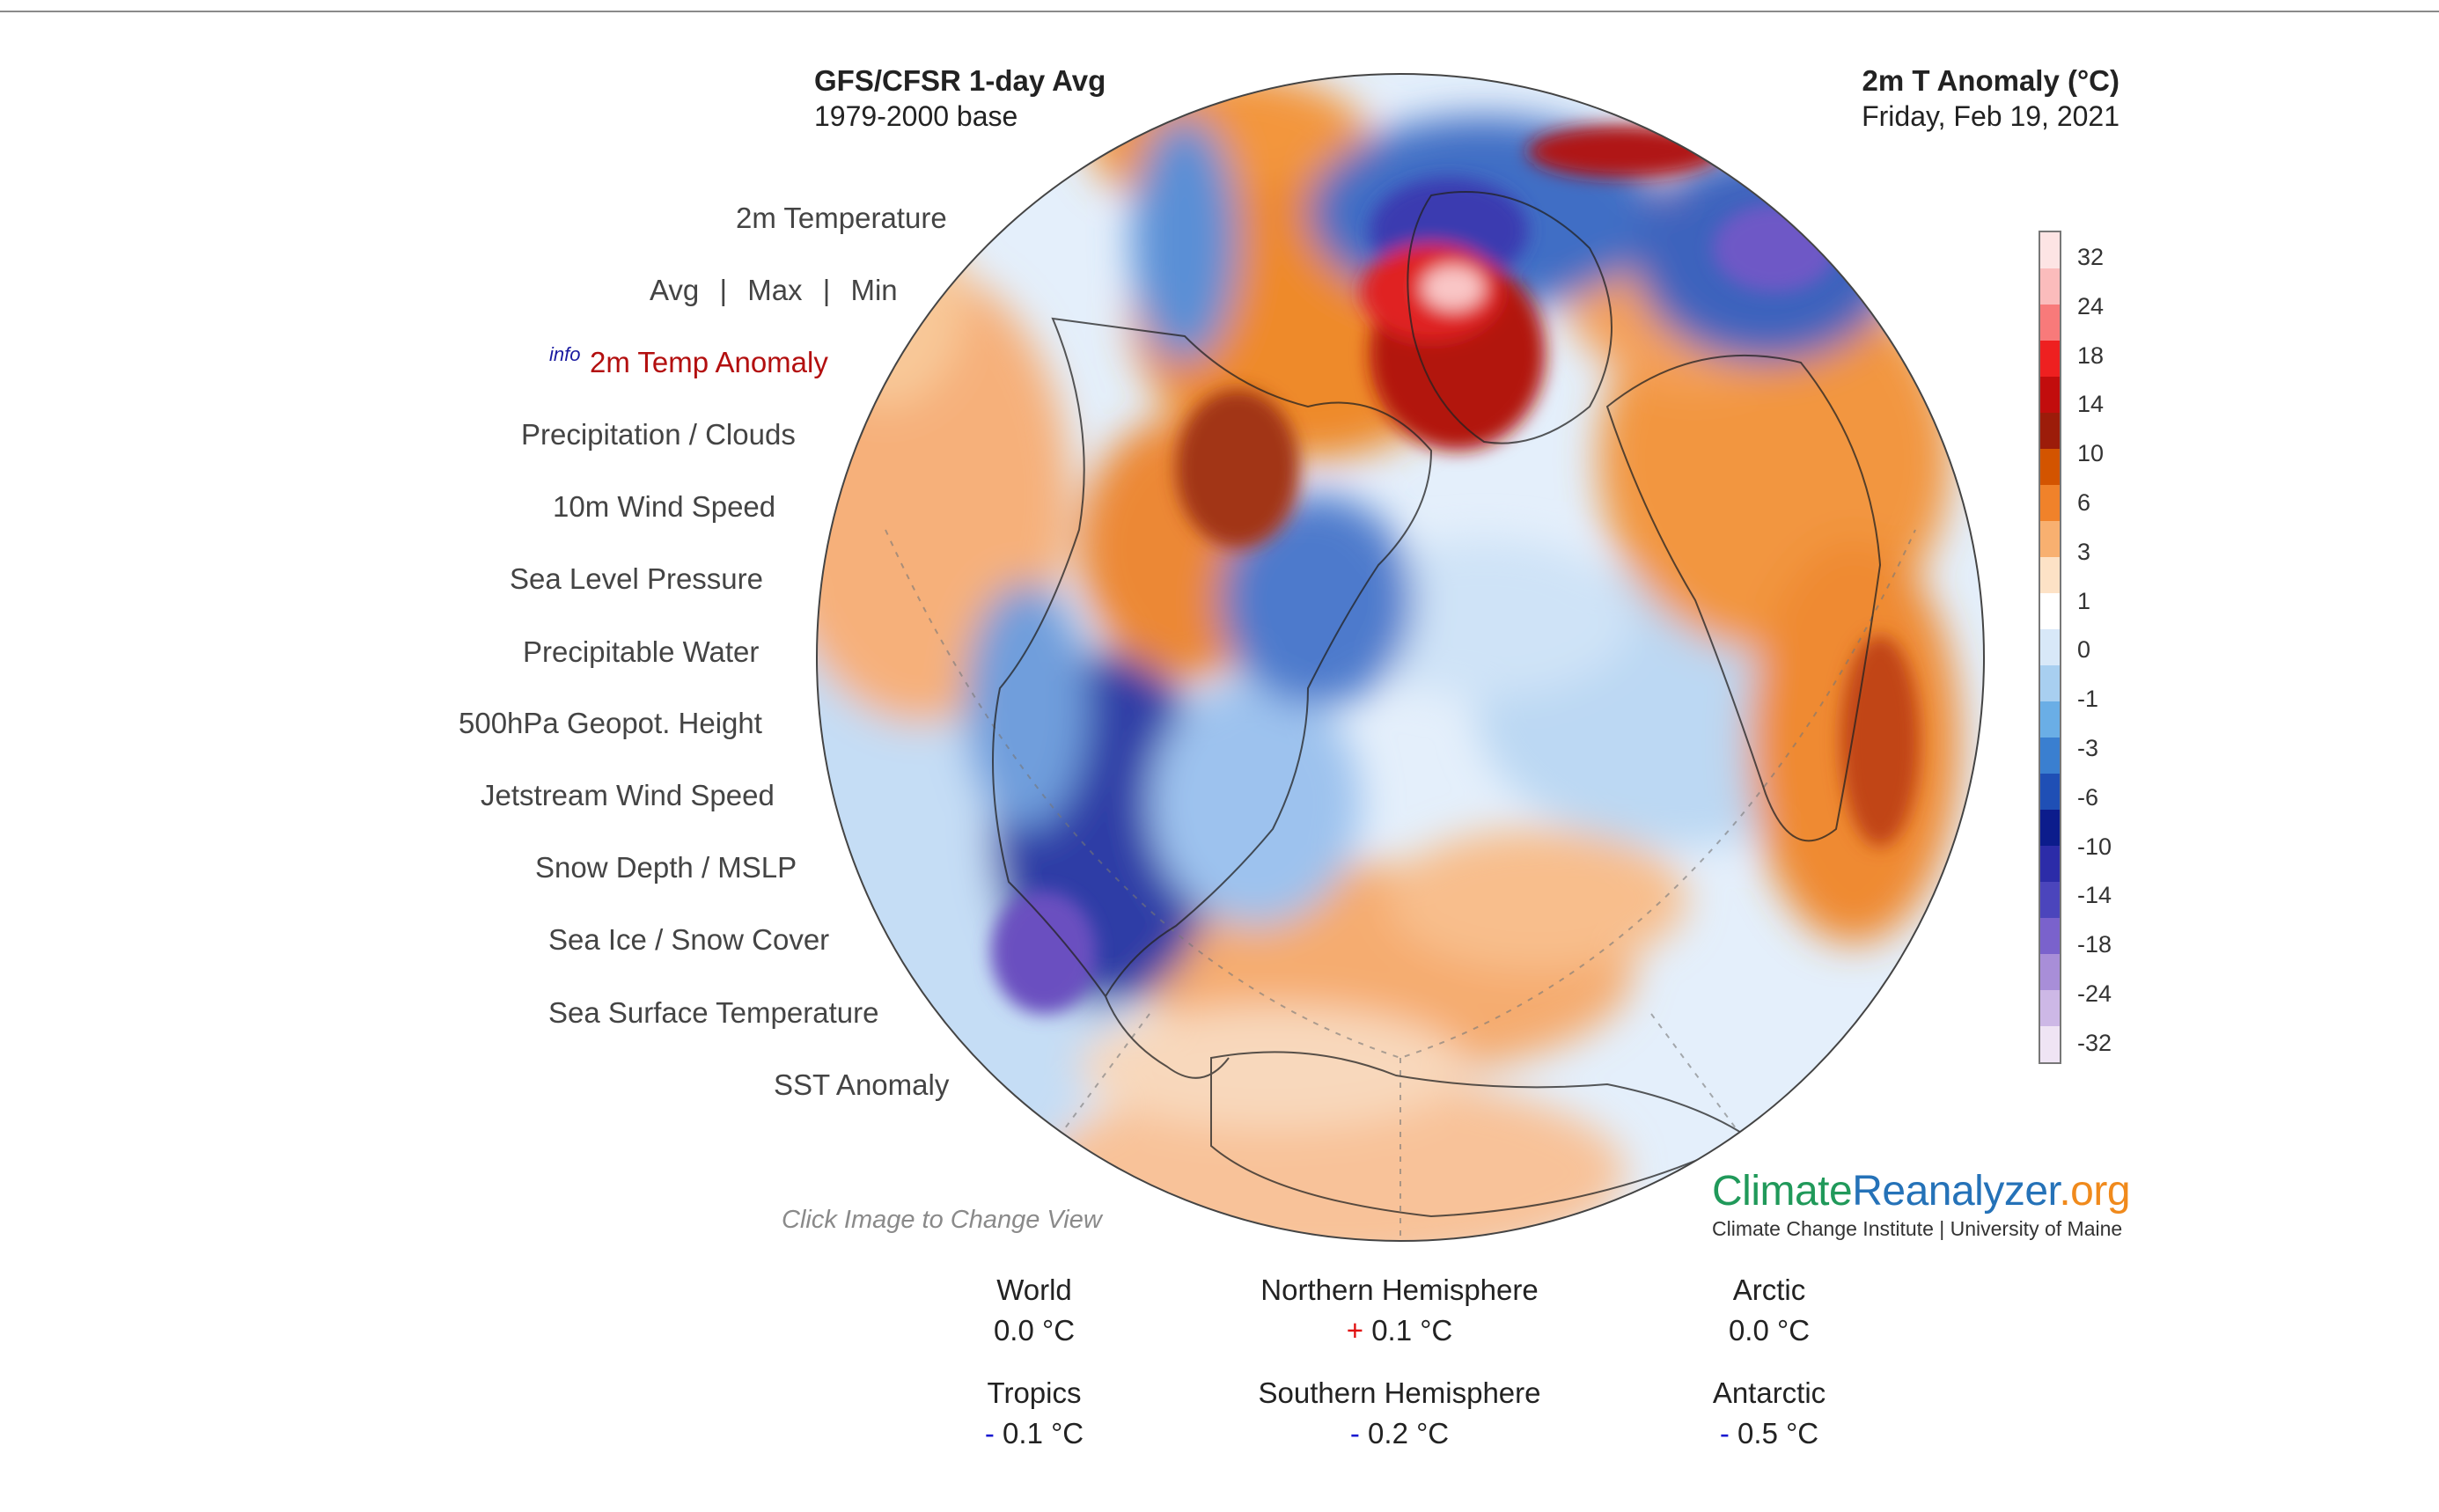 This screenshot has height=1512, width=2439. What do you see at coordinates (1399, 1413) in the screenshot?
I see `stat-southern-hemisphere: Southern Hemisphere - 0.2 °C` at bounding box center [1399, 1413].